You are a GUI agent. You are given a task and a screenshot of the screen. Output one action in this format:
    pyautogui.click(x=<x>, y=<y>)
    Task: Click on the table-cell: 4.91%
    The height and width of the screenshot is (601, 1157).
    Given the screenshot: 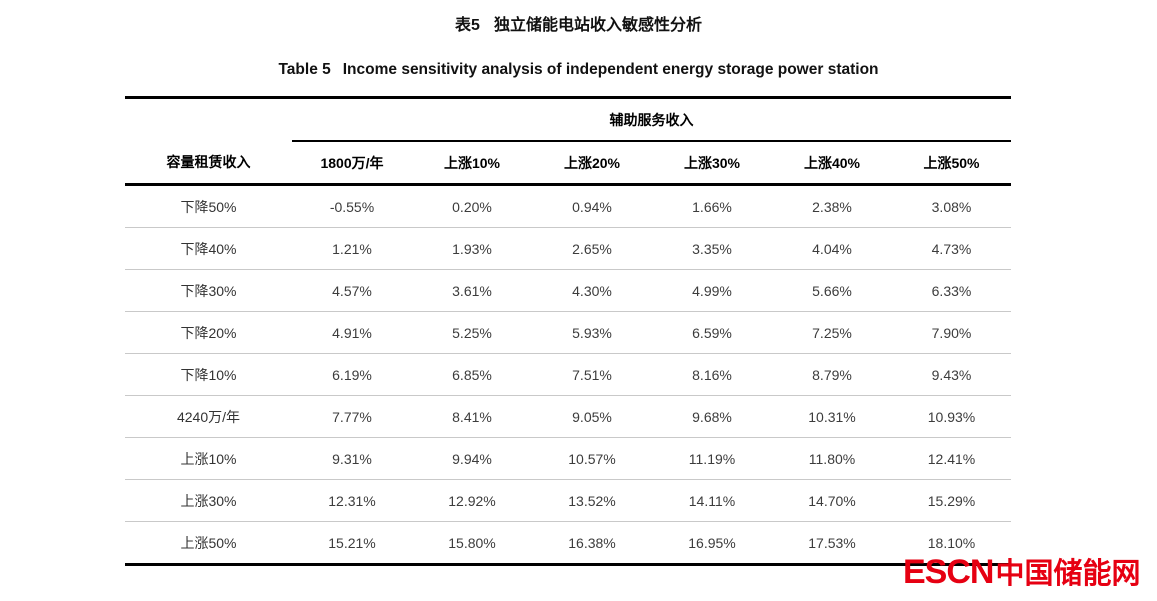 What is the action you would take?
    pyautogui.click(x=352, y=332)
    